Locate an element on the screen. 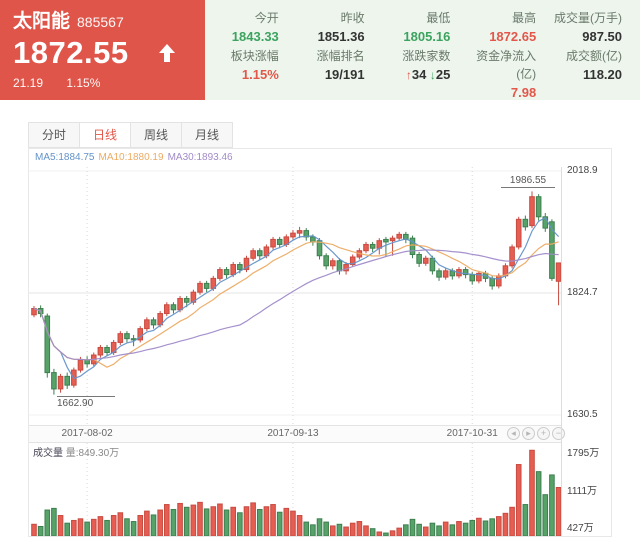 Image resolution: width=640 pixels, height=537 pixels. stock-change-percent: 1.15% is located at coordinates (83, 83).